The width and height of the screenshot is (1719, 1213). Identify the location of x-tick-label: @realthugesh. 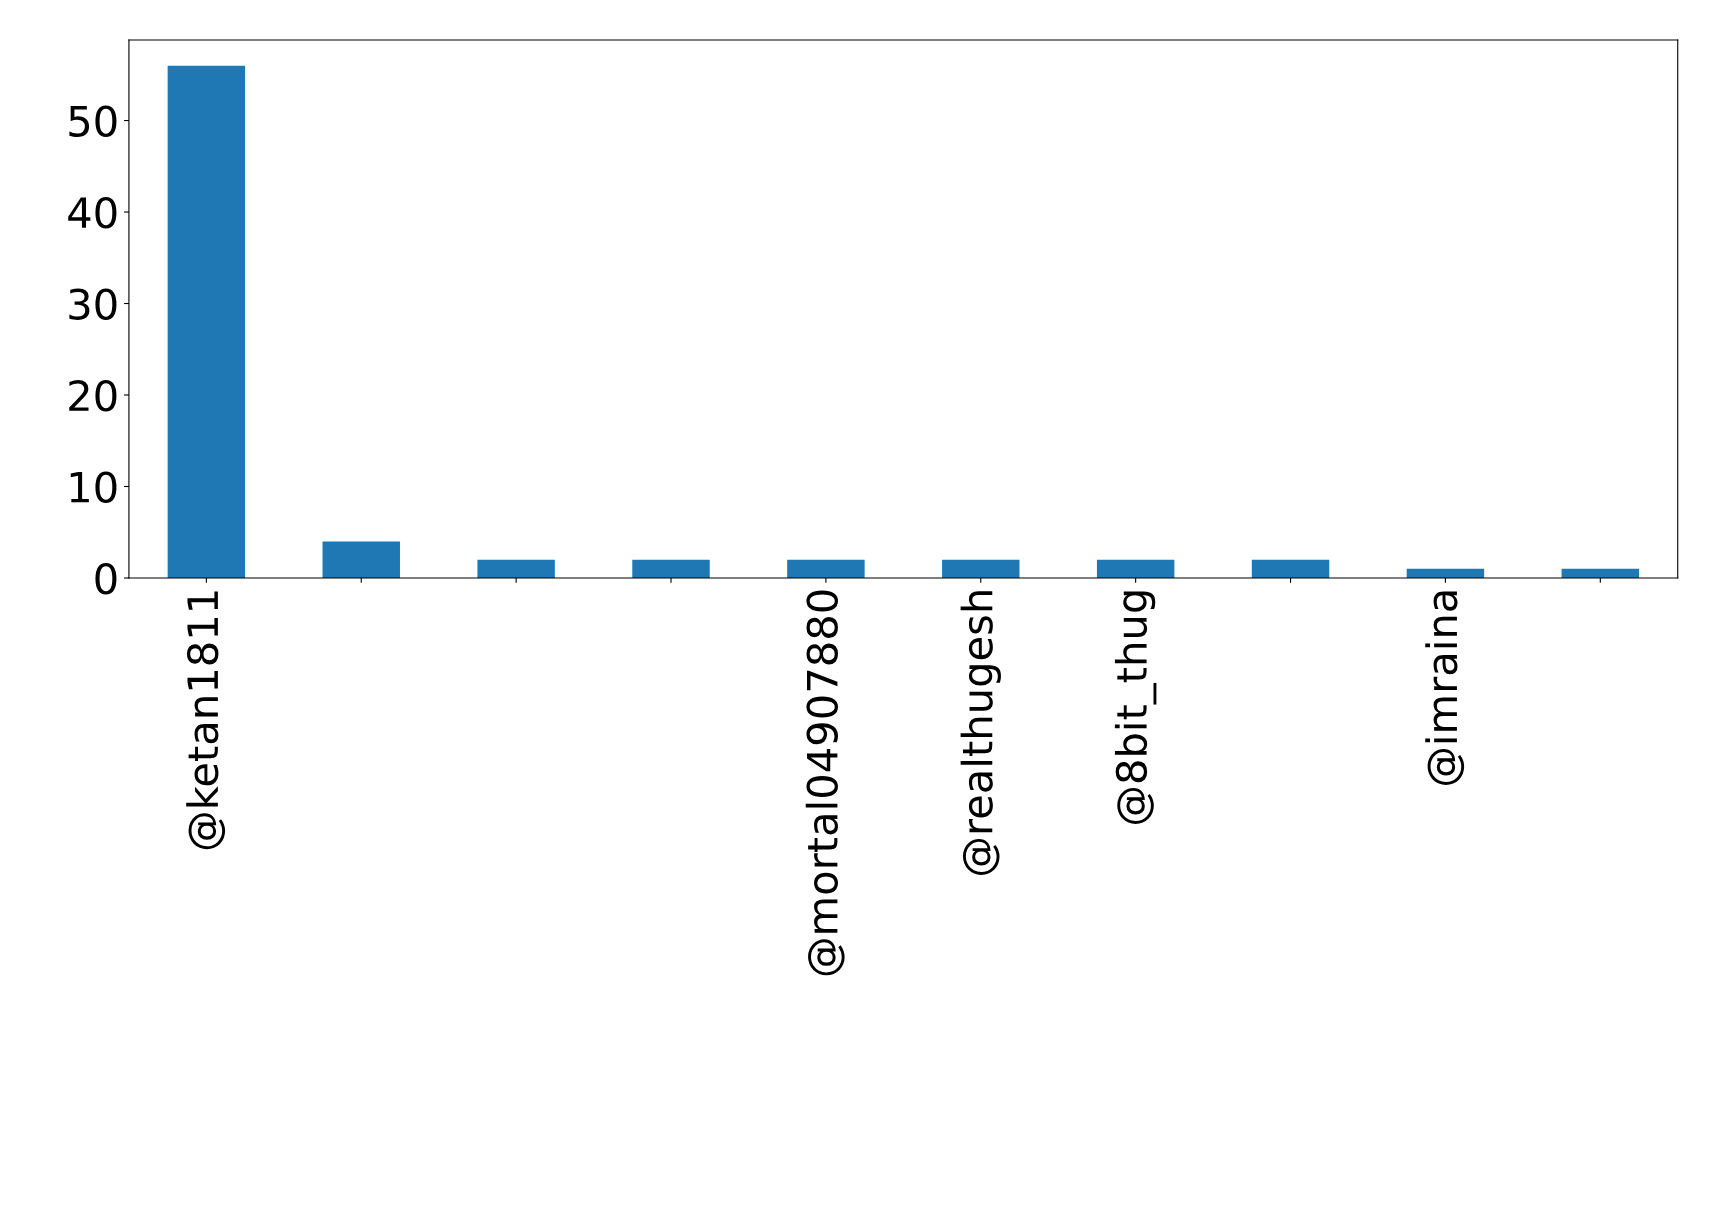
(980, 733).